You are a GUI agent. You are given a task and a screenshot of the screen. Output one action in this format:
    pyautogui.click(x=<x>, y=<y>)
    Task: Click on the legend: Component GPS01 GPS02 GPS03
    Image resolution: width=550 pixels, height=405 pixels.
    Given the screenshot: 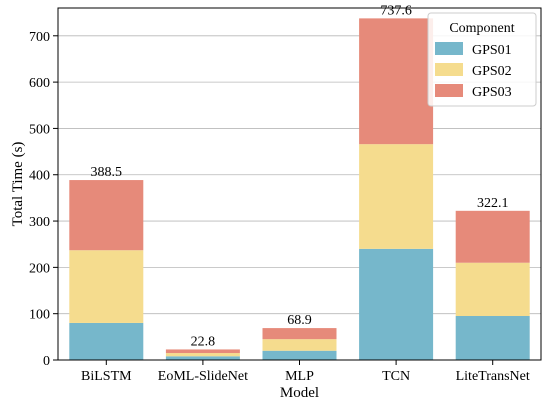 What is the action you would take?
    pyautogui.click(x=482, y=59)
    